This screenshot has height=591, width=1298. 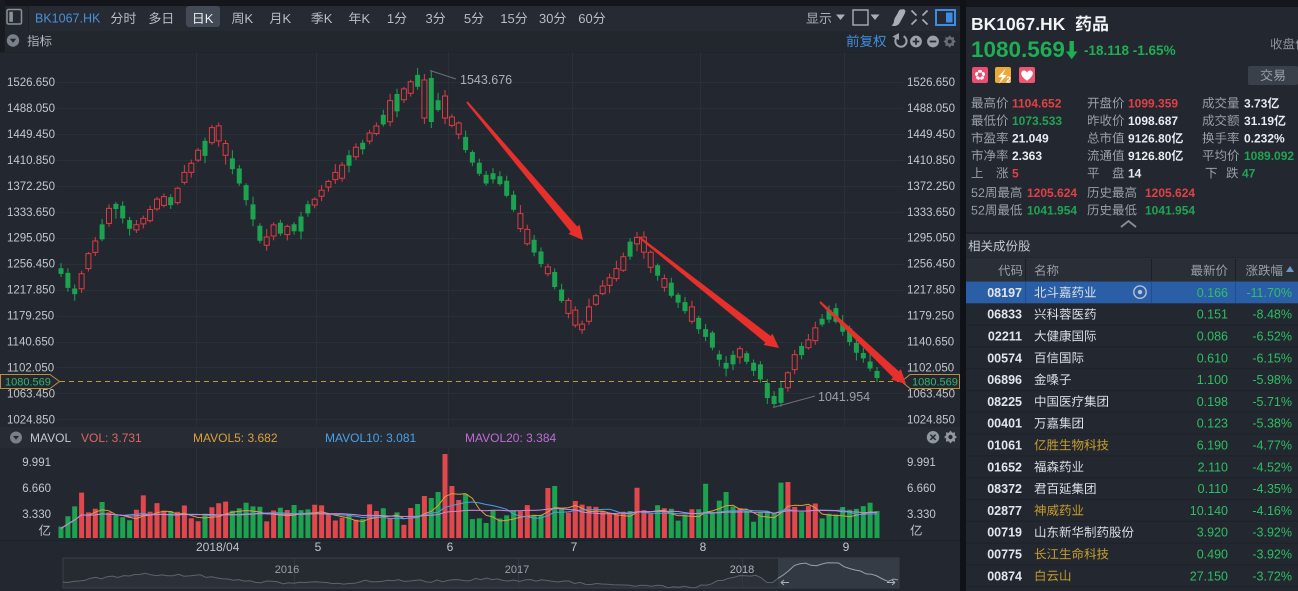 I want to click on svg-text: 0.490, so click(x=1212, y=555).